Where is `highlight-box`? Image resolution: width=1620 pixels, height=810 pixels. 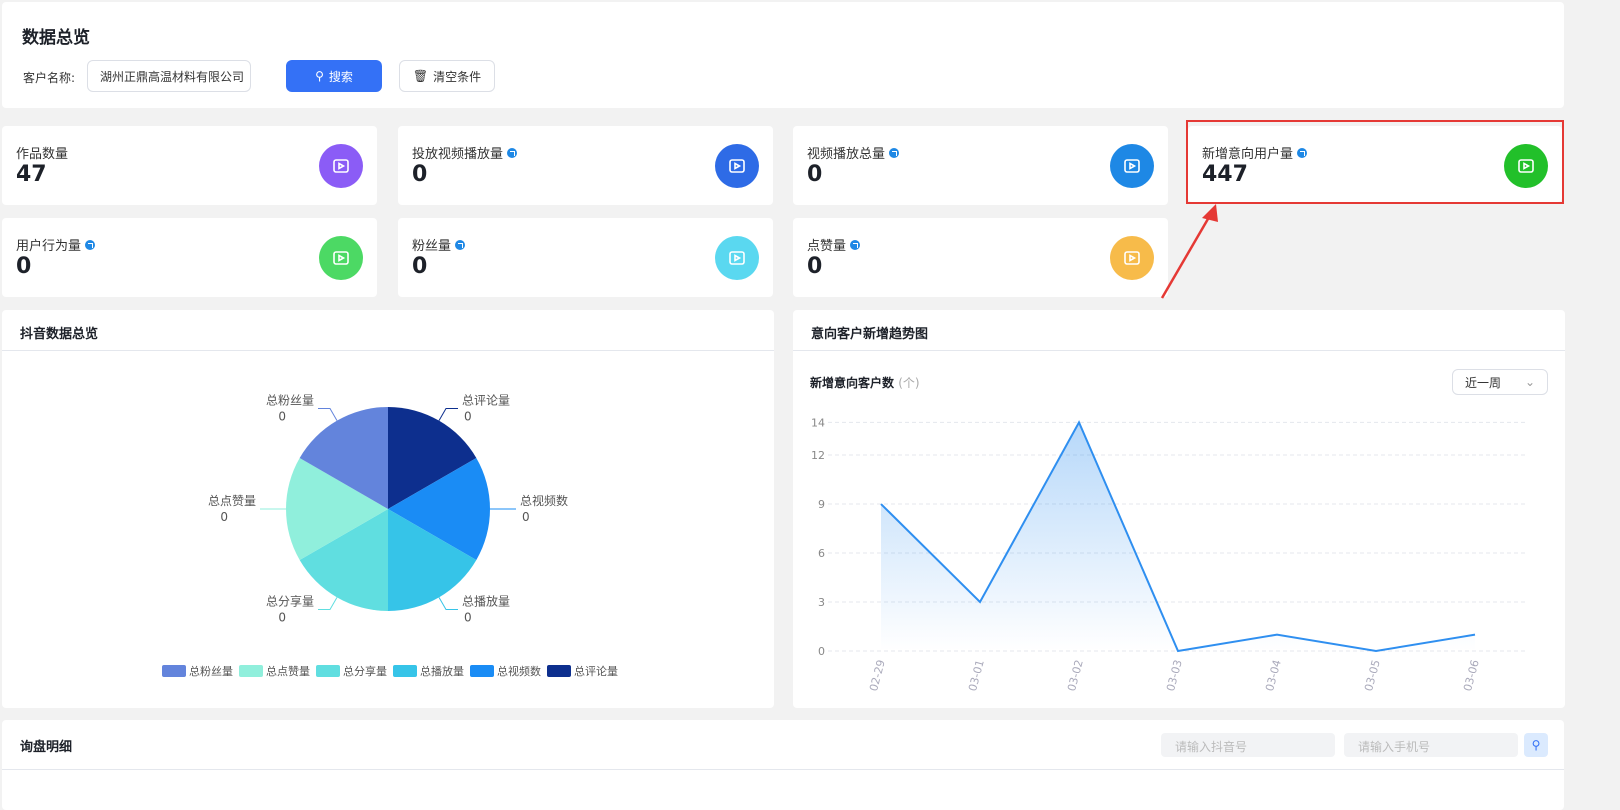
highlight-box is located at coordinates (1375, 162).